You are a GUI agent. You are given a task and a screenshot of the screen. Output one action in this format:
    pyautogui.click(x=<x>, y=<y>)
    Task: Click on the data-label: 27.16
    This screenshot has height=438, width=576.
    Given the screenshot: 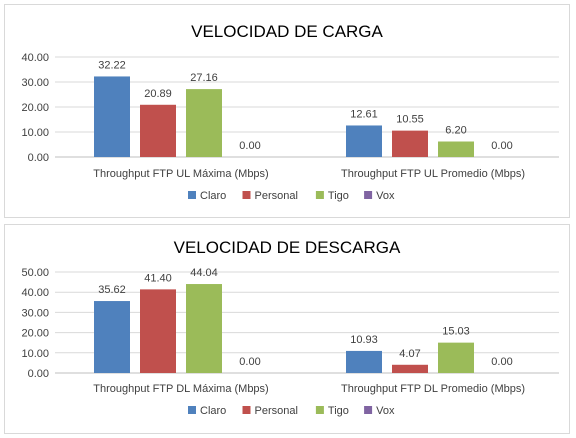 What is the action you would take?
    pyautogui.click(x=204, y=78)
    